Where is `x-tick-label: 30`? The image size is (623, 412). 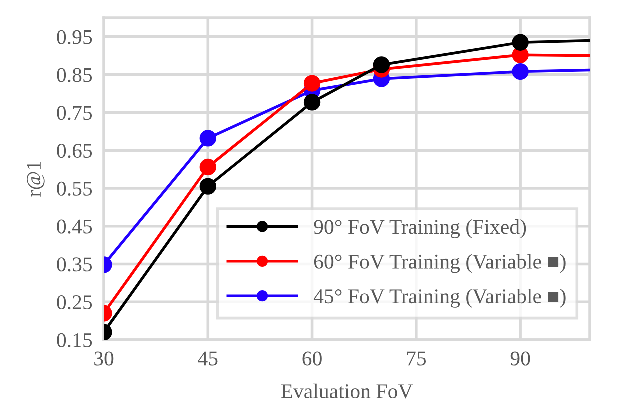
x-tick-label: 30 is located at coordinates (104, 359).